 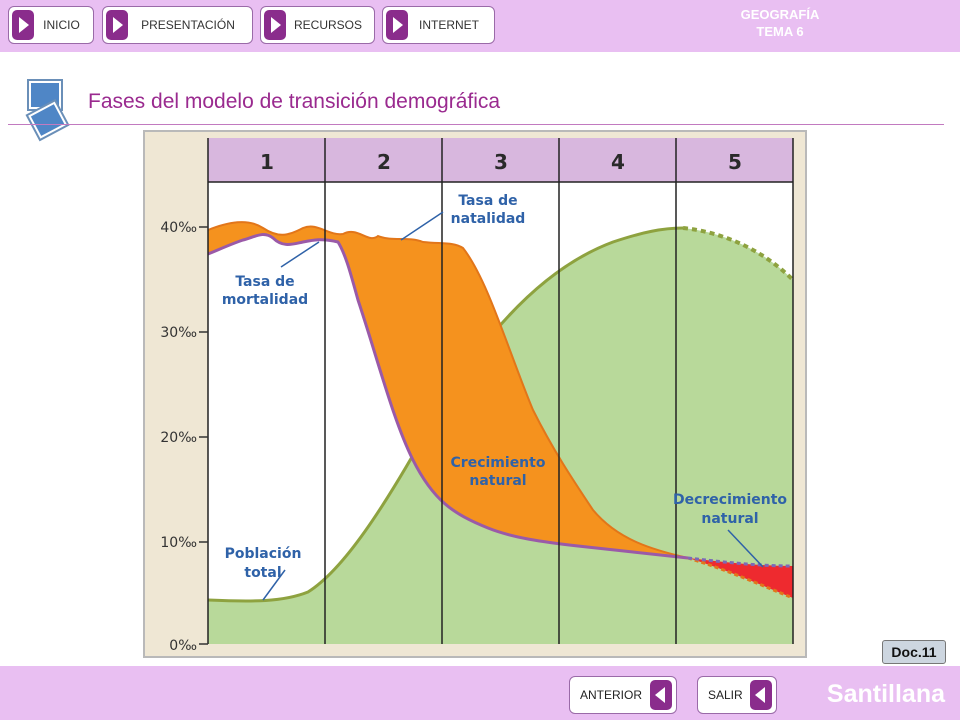 I want to click on label-crecimiento-natural-2: natural, so click(x=497, y=481).